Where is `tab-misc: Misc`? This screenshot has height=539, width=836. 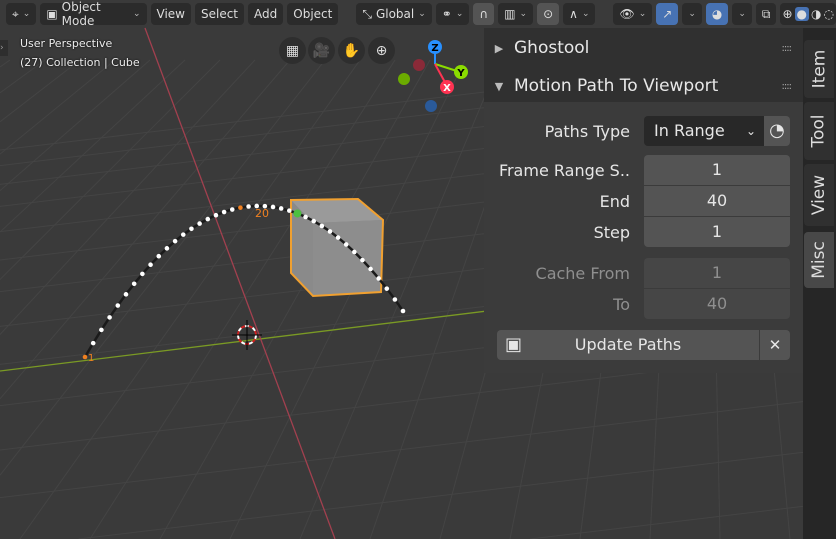
tab-misc: Misc is located at coordinates (819, 260).